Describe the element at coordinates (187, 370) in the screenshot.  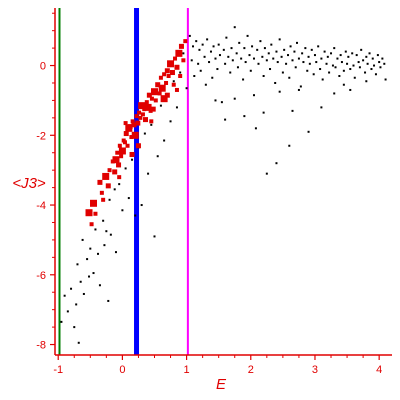
I see `x-tick-label: 1` at that location.